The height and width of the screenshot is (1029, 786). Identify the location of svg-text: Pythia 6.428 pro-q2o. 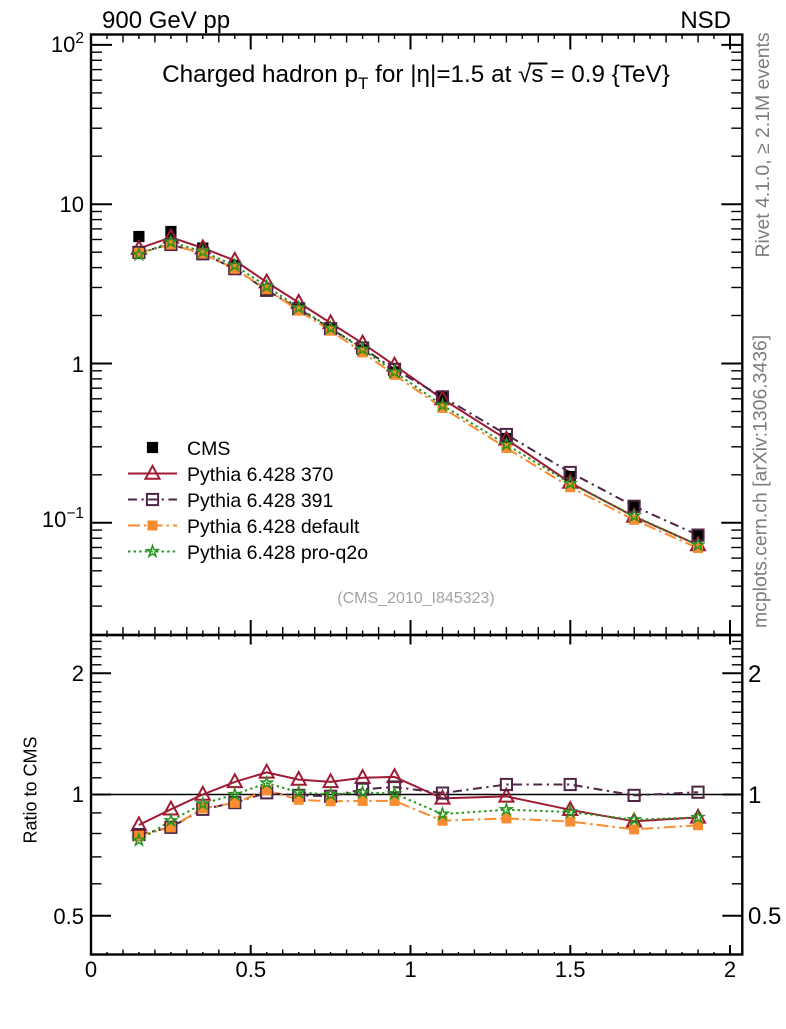
(277, 553).